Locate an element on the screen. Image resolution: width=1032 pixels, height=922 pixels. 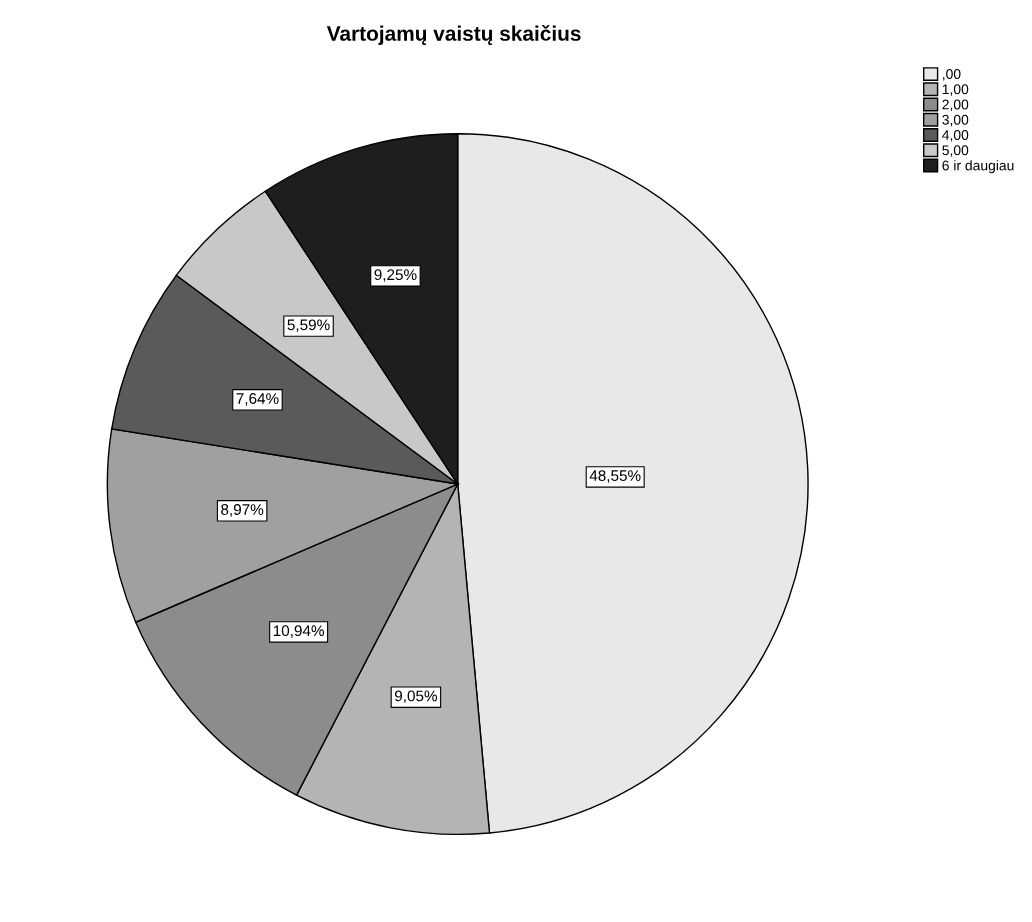
legend-label: 6 ir daugiau is located at coordinates (978, 167).